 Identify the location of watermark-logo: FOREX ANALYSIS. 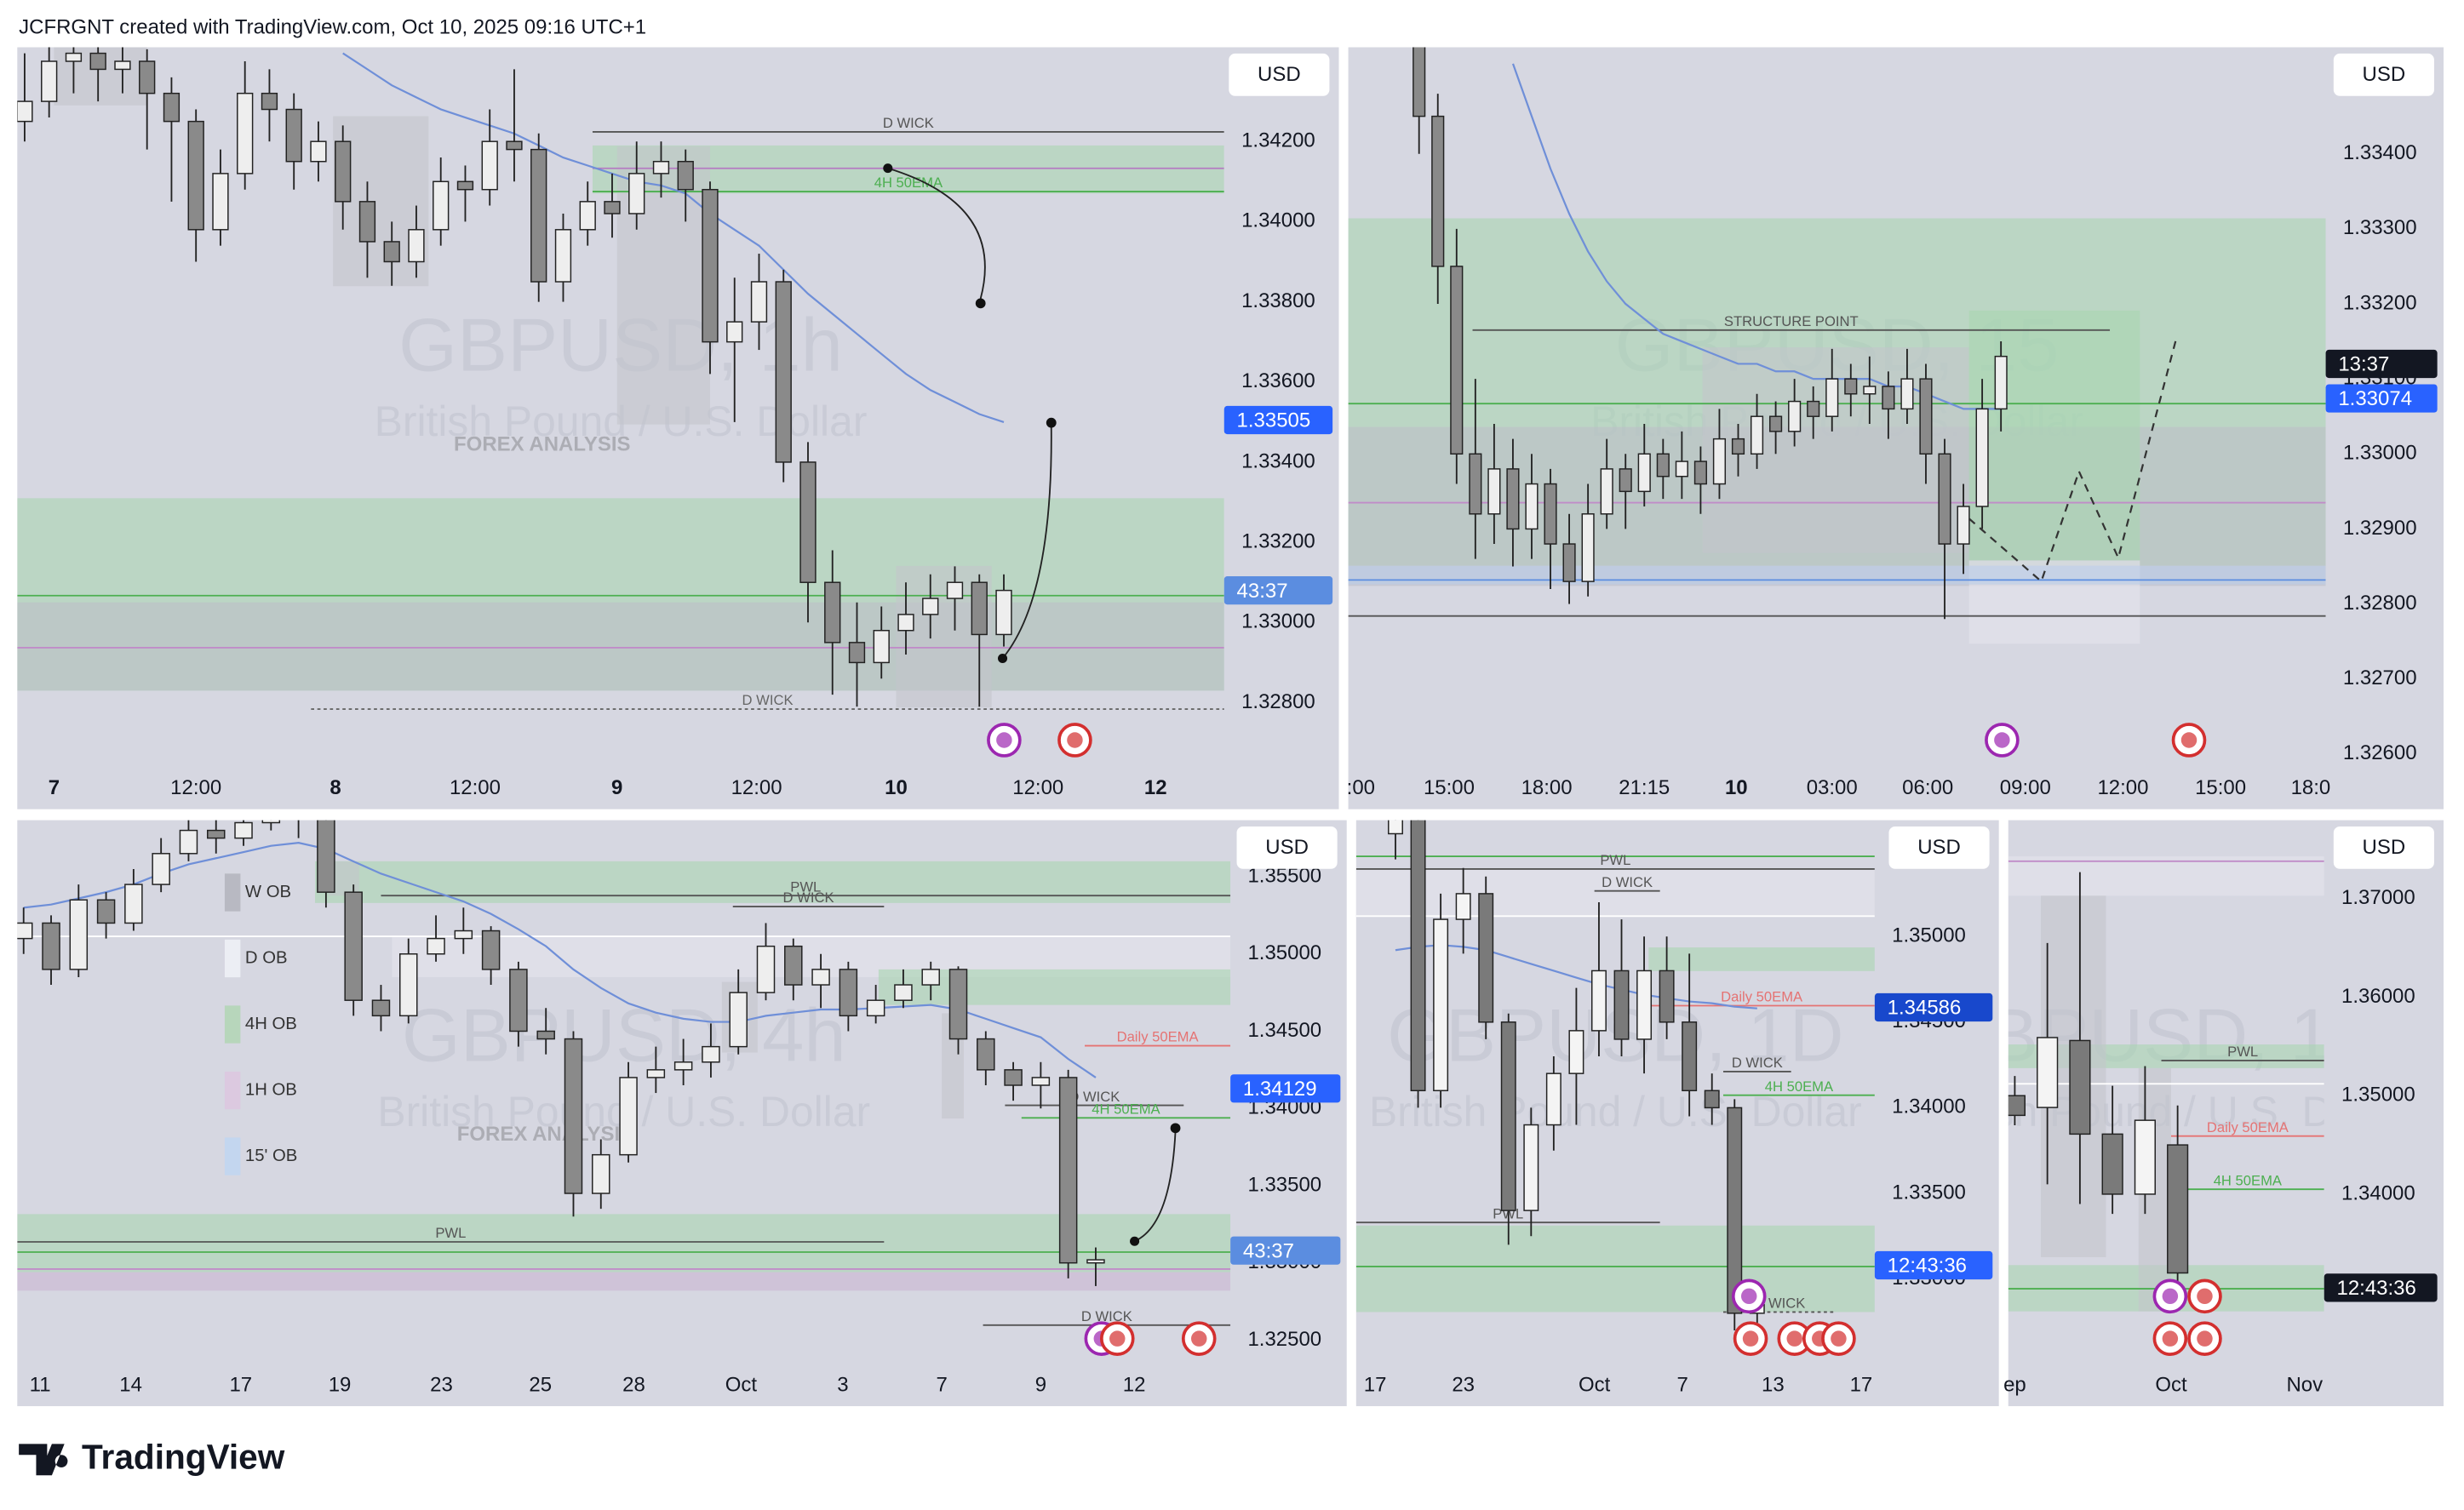
(542, 444).